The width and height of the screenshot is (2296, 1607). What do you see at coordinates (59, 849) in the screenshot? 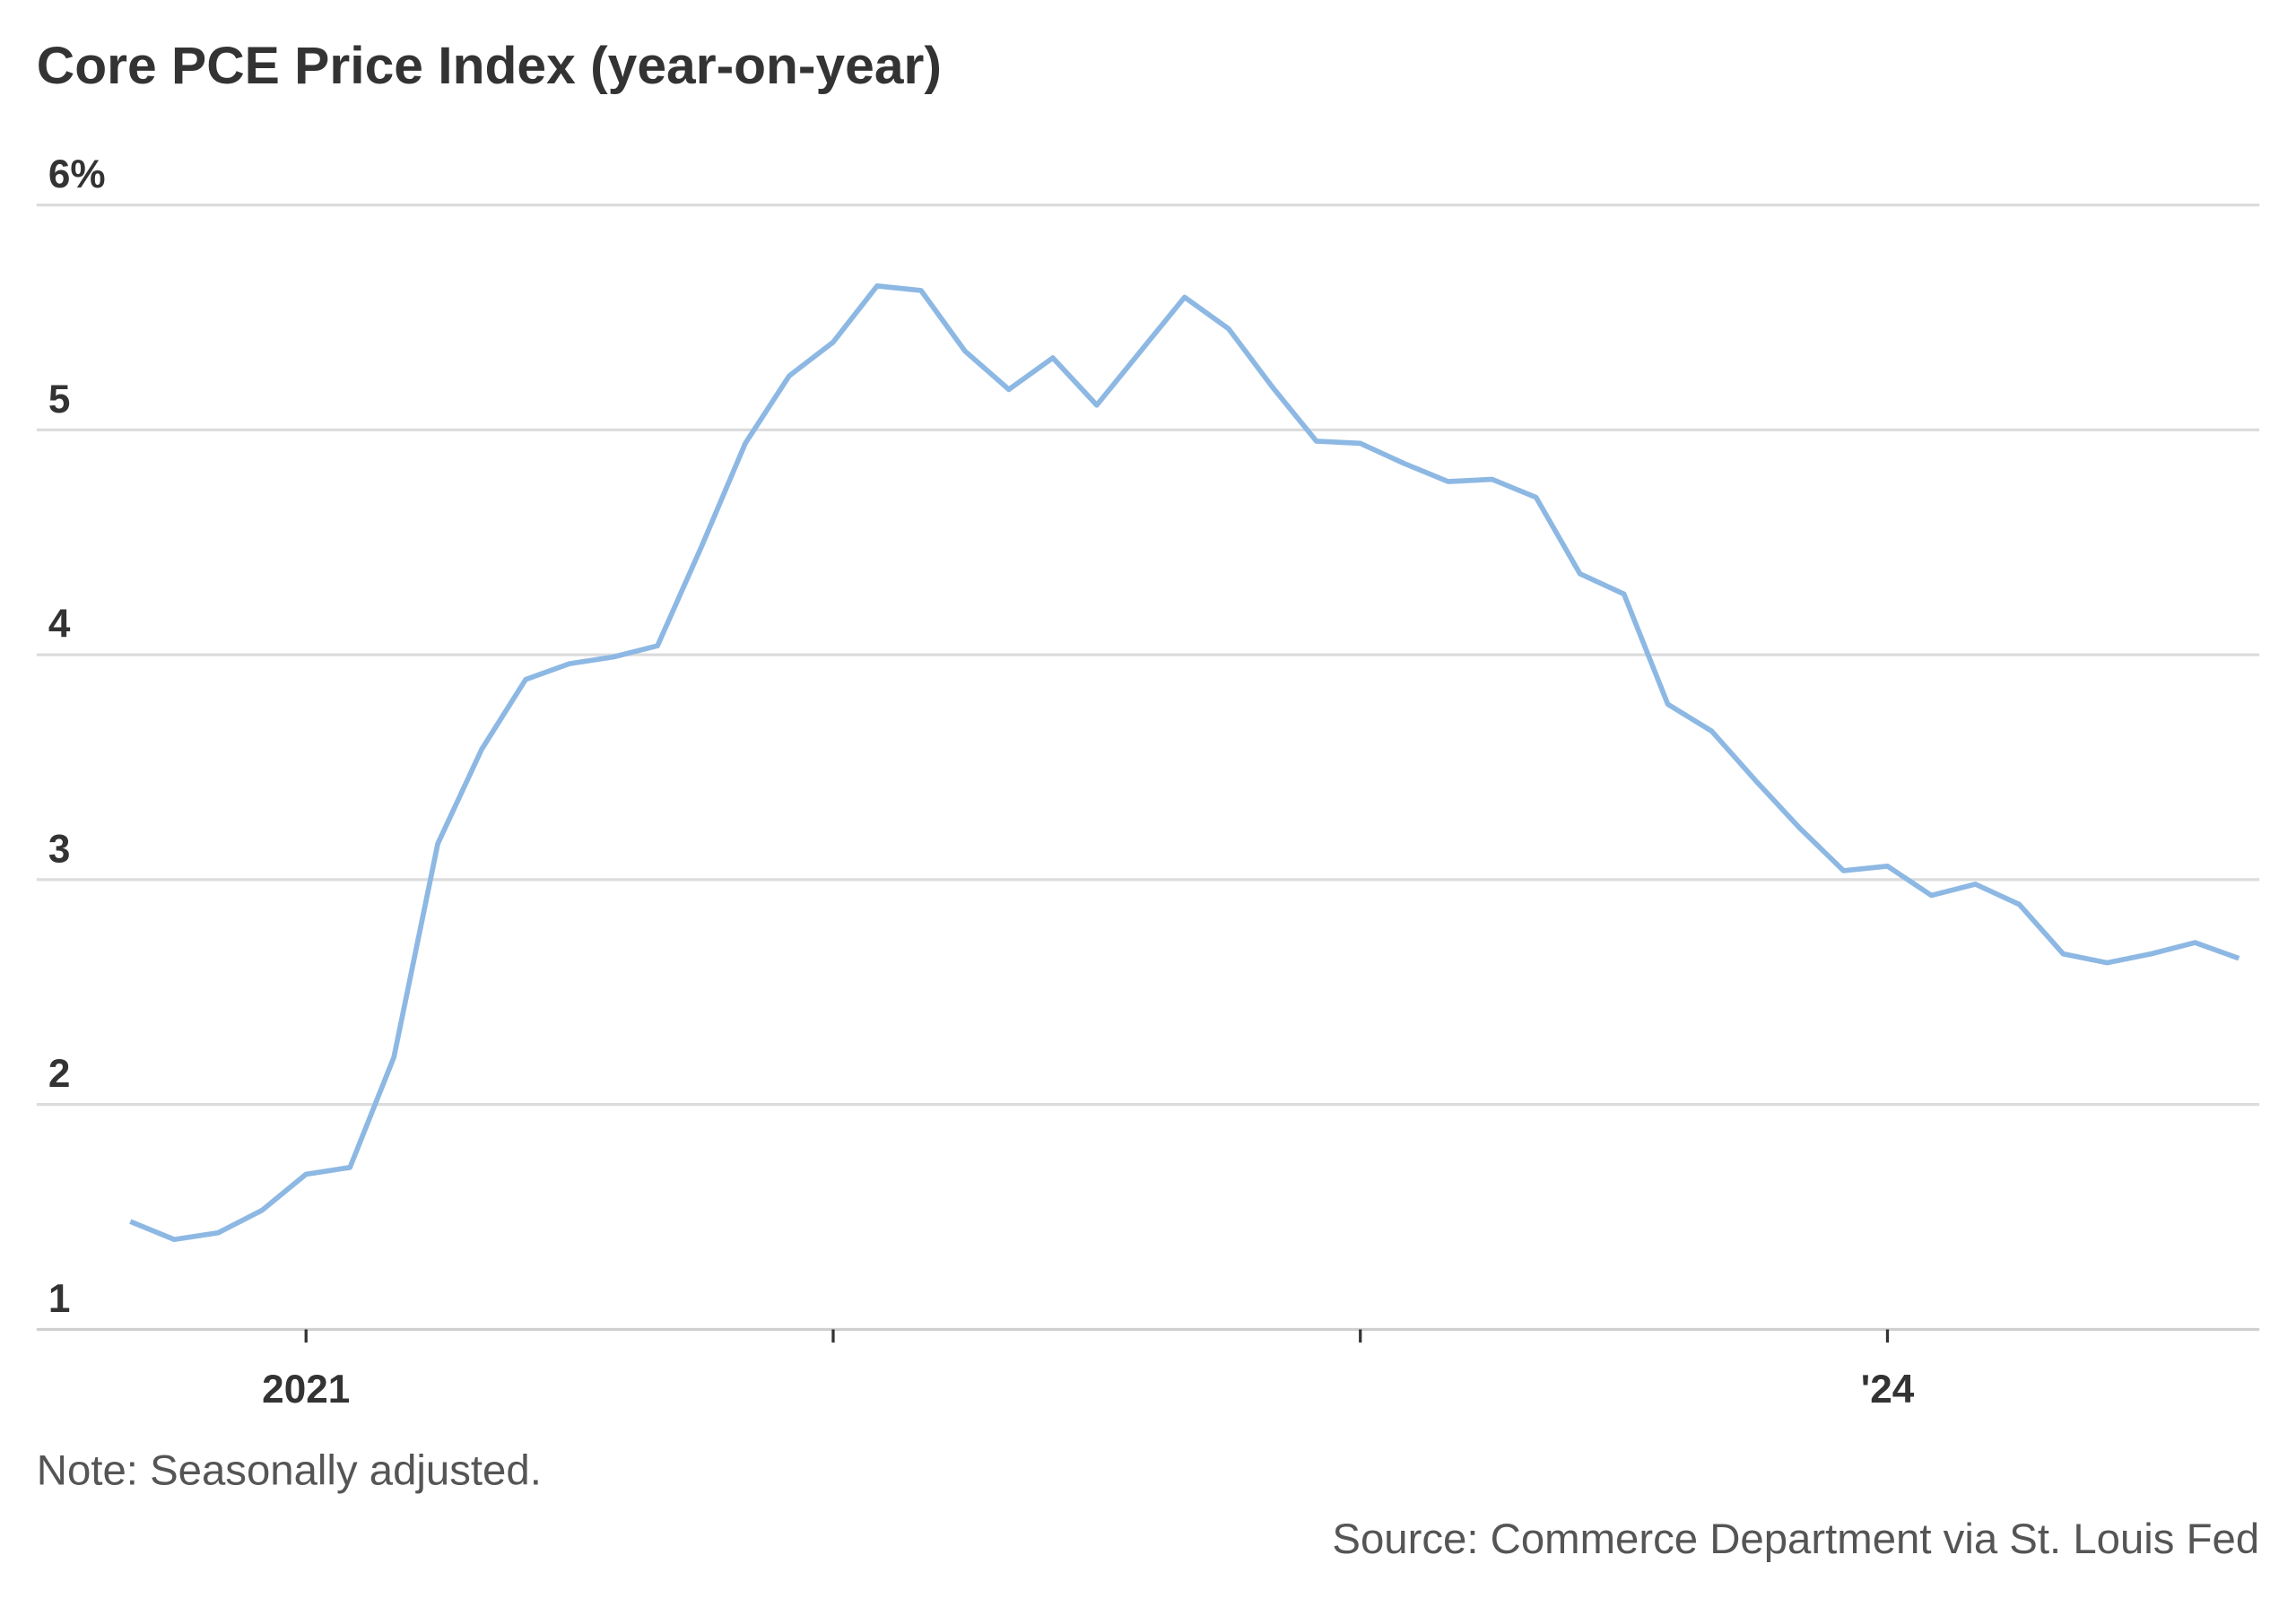
I see `y-tick-label: 3` at bounding box center [59, 849].